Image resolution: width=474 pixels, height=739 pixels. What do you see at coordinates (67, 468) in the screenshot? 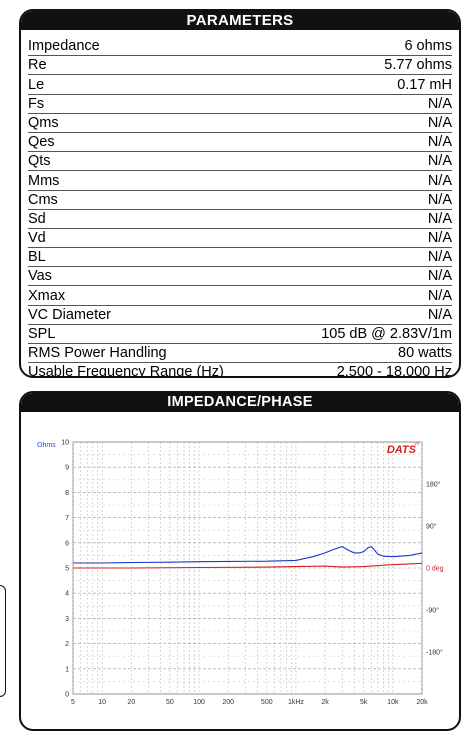
I see `y-left-tick-label: 9` at bounding box center [67, 468].